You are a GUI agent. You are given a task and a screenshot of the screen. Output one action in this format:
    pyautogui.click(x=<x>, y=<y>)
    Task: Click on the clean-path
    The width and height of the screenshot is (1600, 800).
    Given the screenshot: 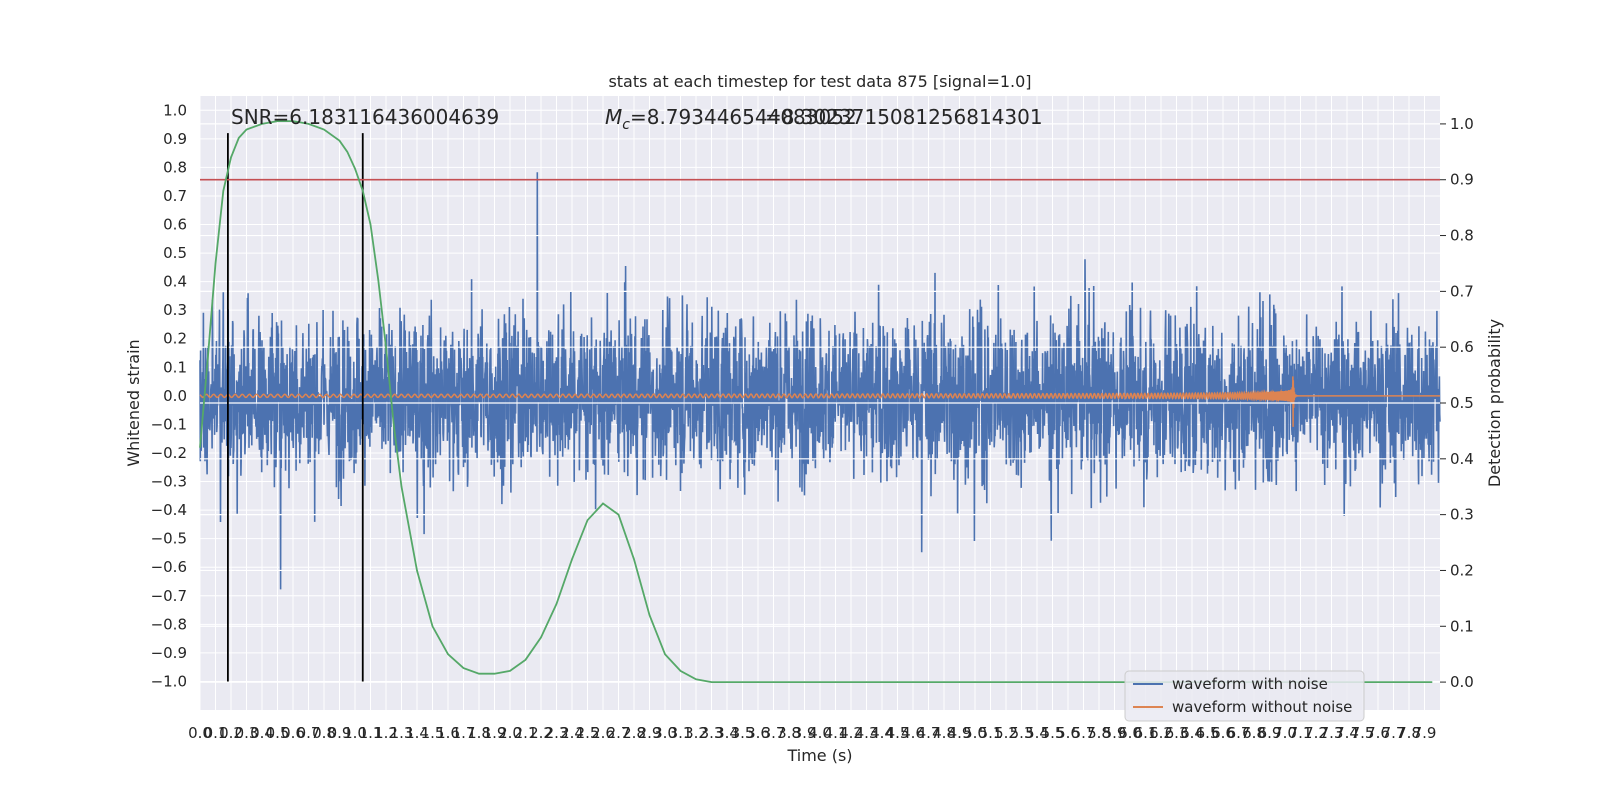 What is the action you would take?
    pyautogui.click(x=819, y=401)
    